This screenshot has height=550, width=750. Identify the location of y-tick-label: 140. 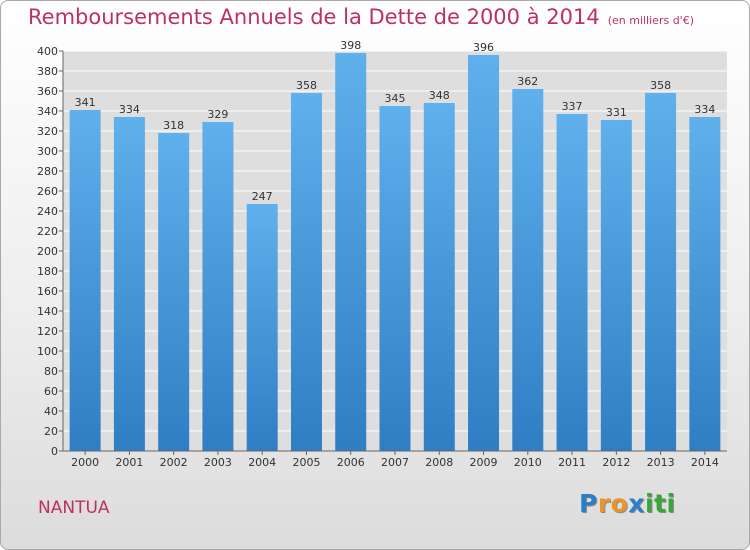
(47, 311).